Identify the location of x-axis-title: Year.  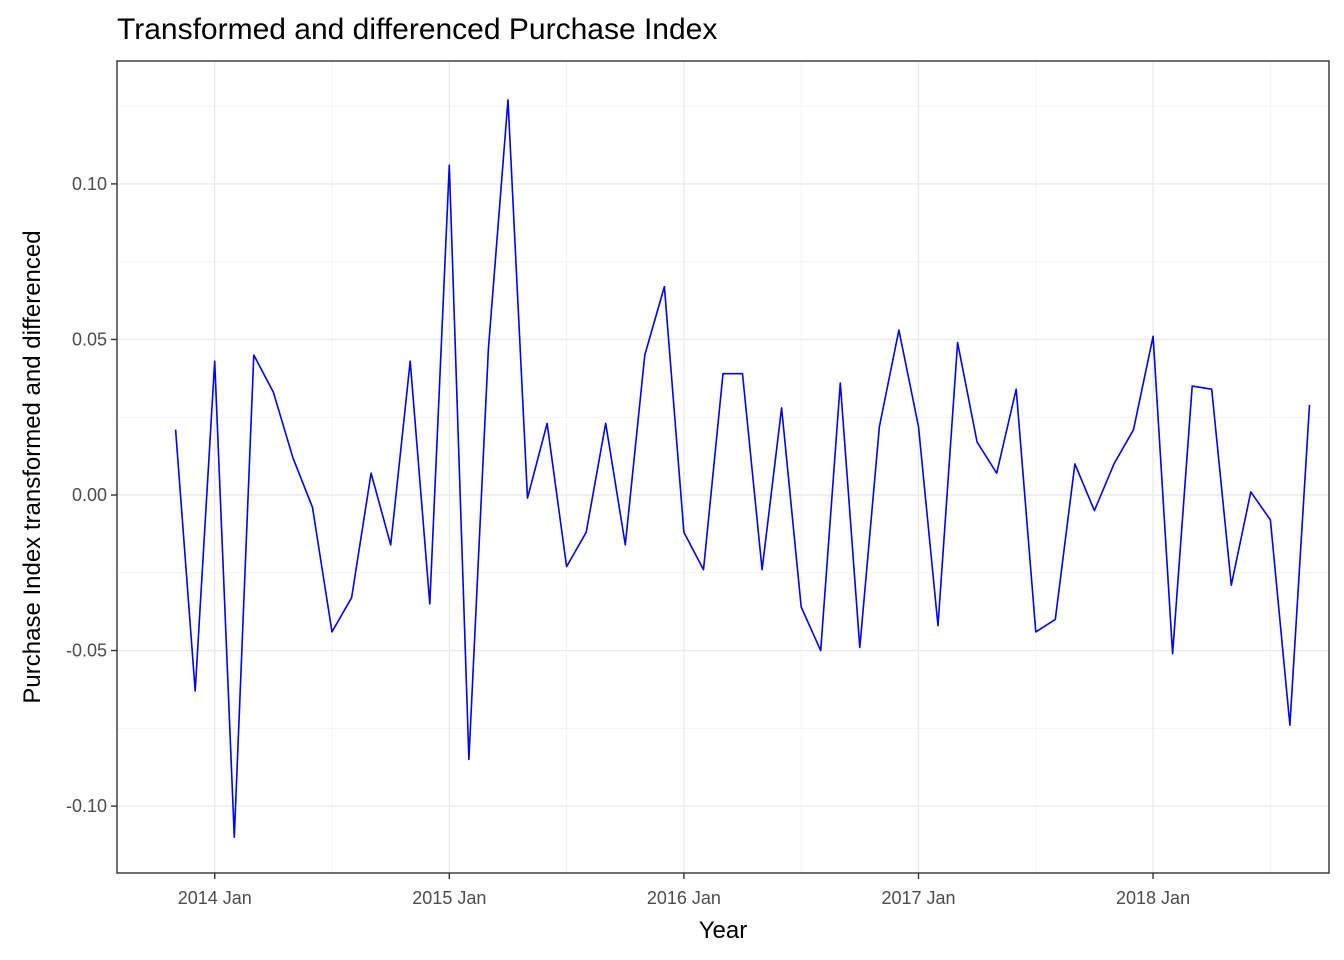
(723, 930).